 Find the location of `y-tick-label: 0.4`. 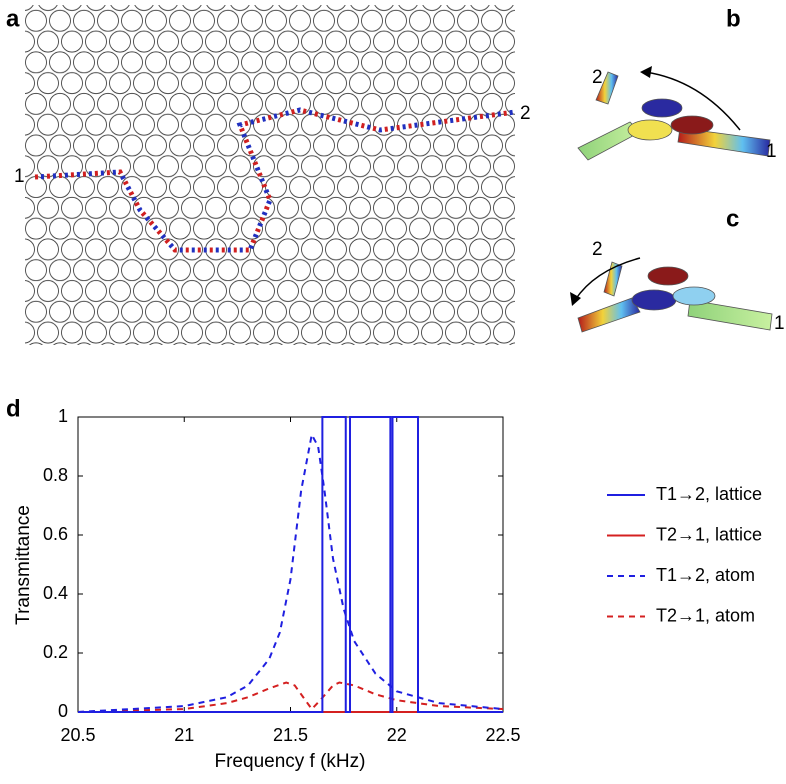

y-tick-label: 0.4 is located at coordinates (55, 593).